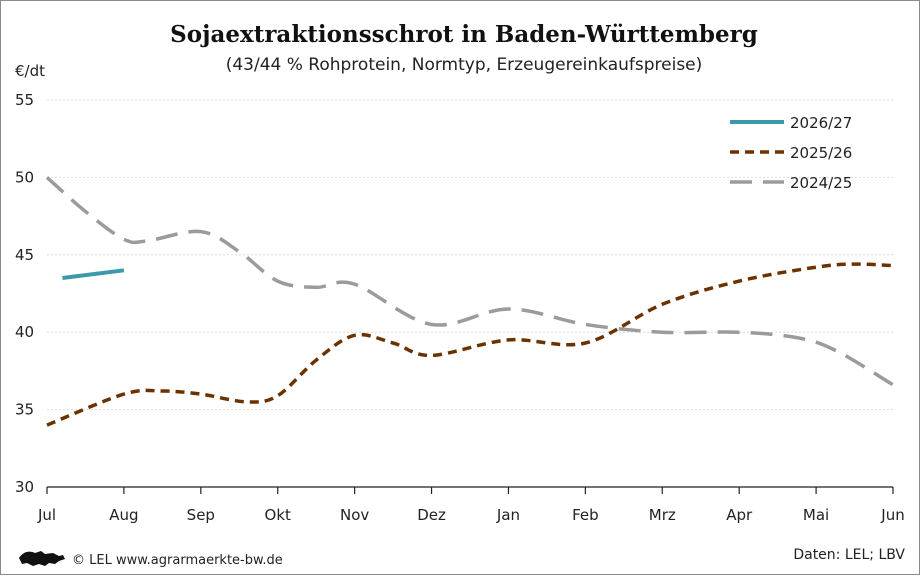 This screenshot has width=920, height=576. Describe the element at coordinates (123, 515) in the screenshot. I see `x-tick-label-aug: Aug` at that location.